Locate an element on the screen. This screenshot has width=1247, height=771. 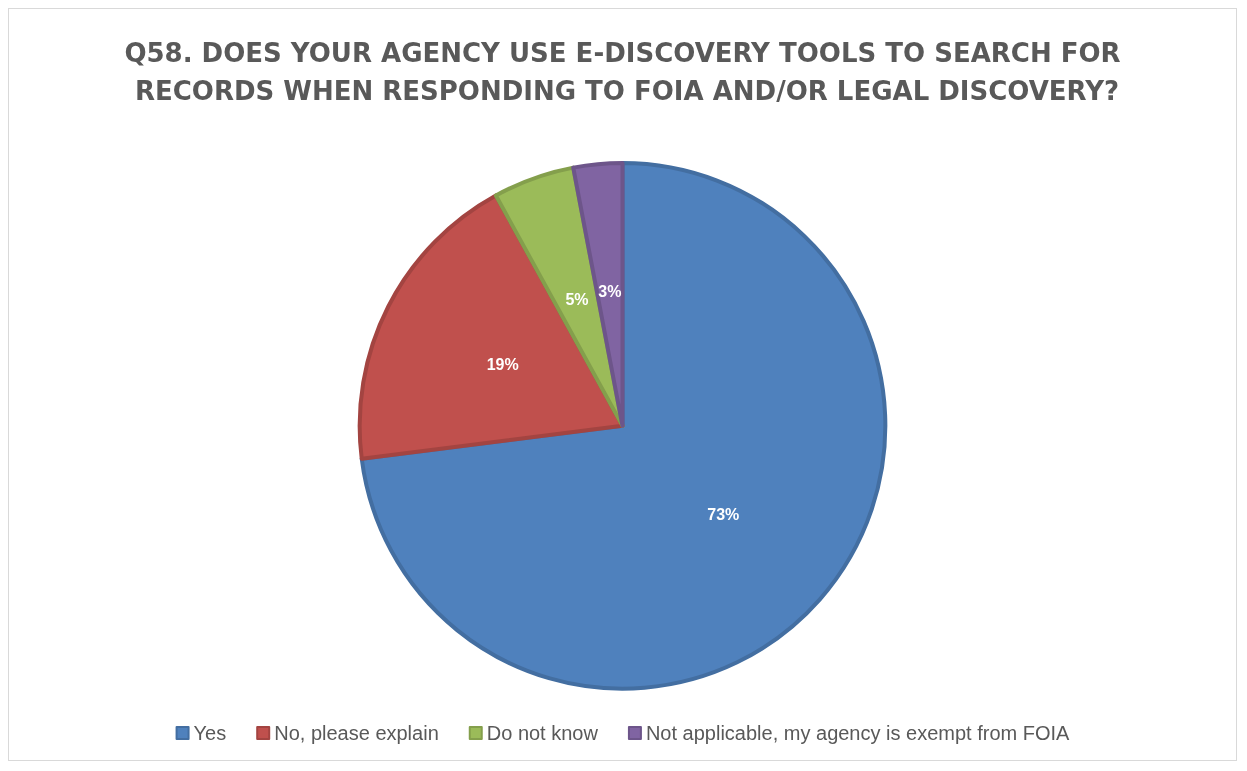
legend-label: Not applicable, my agency is exempt from FOIA is located at coordinates (858, 733).